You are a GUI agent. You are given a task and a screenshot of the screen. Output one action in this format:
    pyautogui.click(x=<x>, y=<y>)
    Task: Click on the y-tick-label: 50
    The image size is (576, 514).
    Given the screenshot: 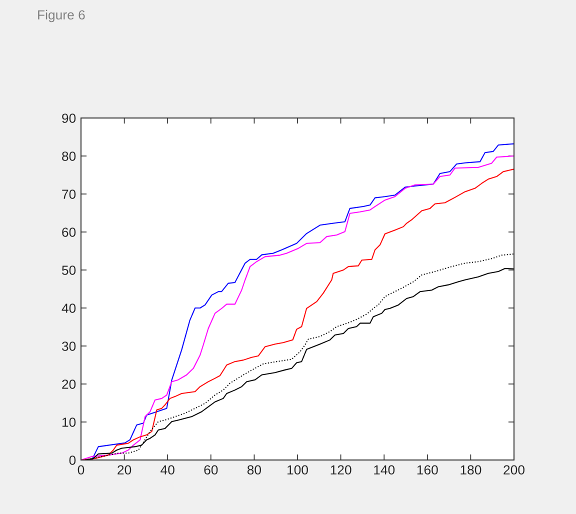 What is the action you would take?
    pyautogui.click(x=69, y=270)
    